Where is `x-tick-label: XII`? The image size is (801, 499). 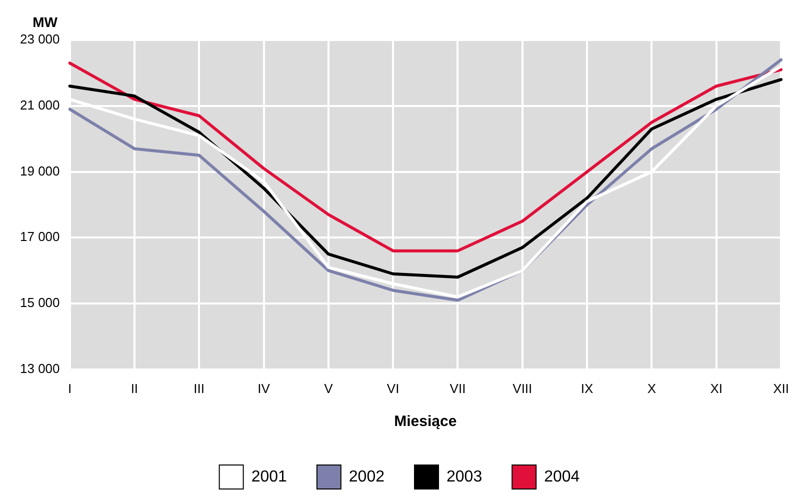 x-tick-label: XII is located at coordinates (781, 388).